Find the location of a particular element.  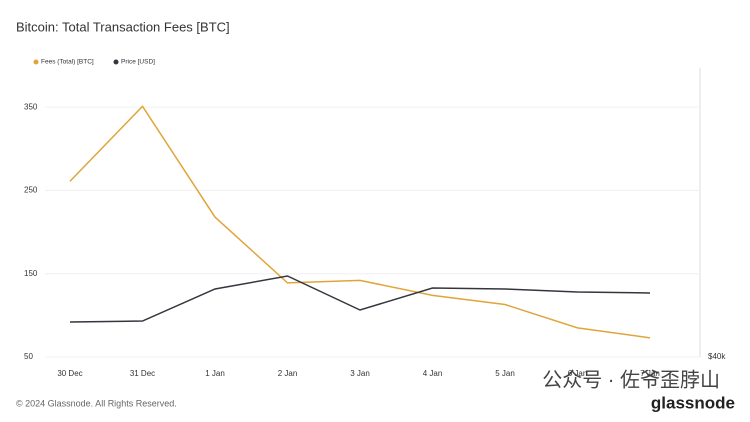

x-tick-label: 4 Jan is located at coordinates (433, 373).